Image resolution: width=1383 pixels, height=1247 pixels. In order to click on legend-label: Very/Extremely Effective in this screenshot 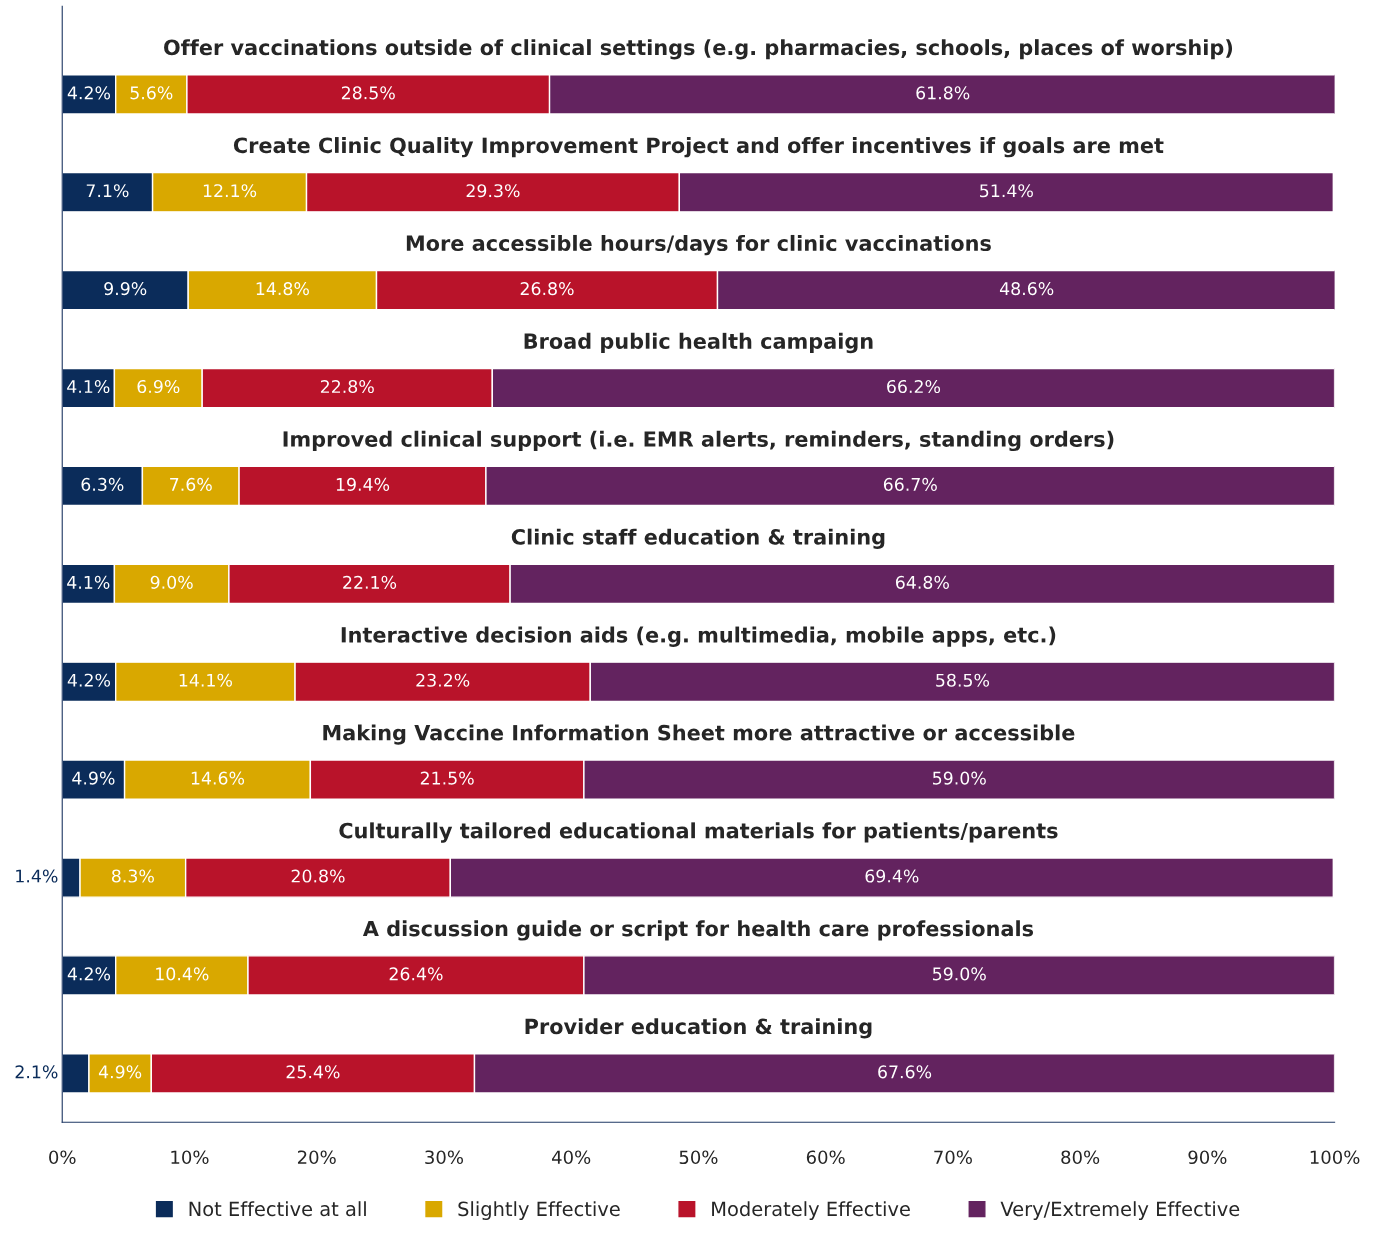, I will do `click(1120, 1210)`.